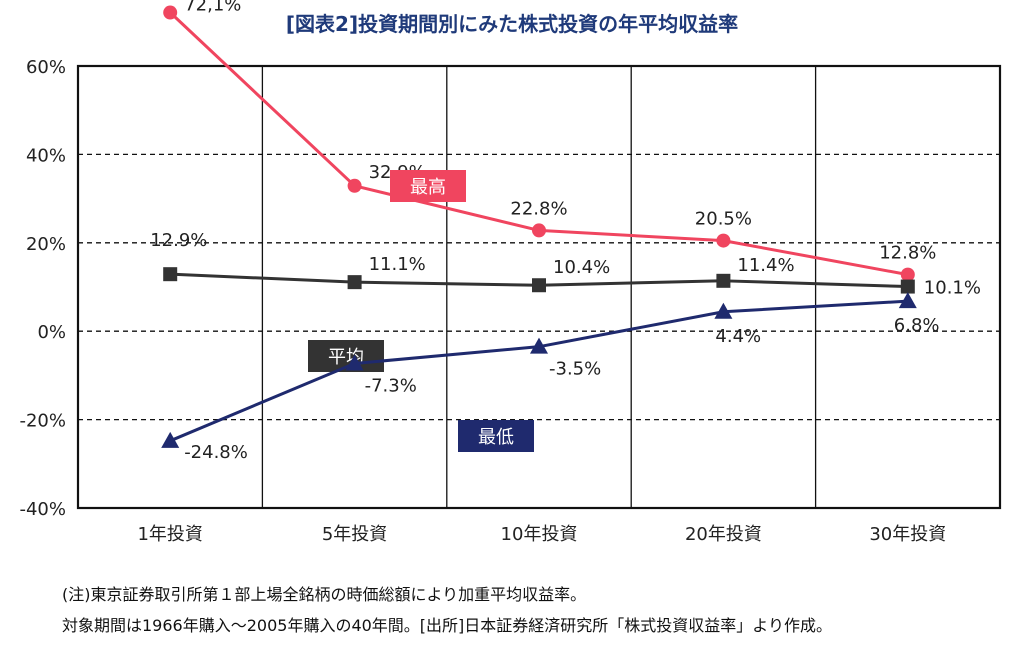  I want to click on data-label-average: 11.4%, so click(765, 265).